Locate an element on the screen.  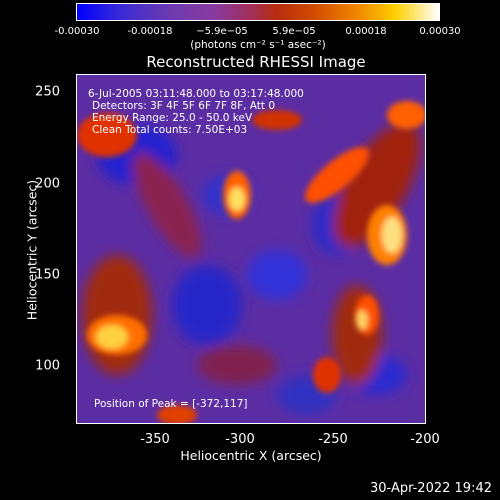
x-tick-label: -300 is located at coordinates (240, 439).